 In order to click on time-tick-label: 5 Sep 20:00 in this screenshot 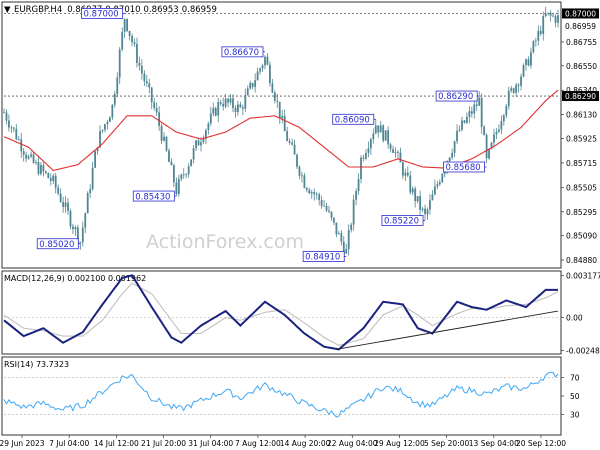, I will do `click(447, 443)`.